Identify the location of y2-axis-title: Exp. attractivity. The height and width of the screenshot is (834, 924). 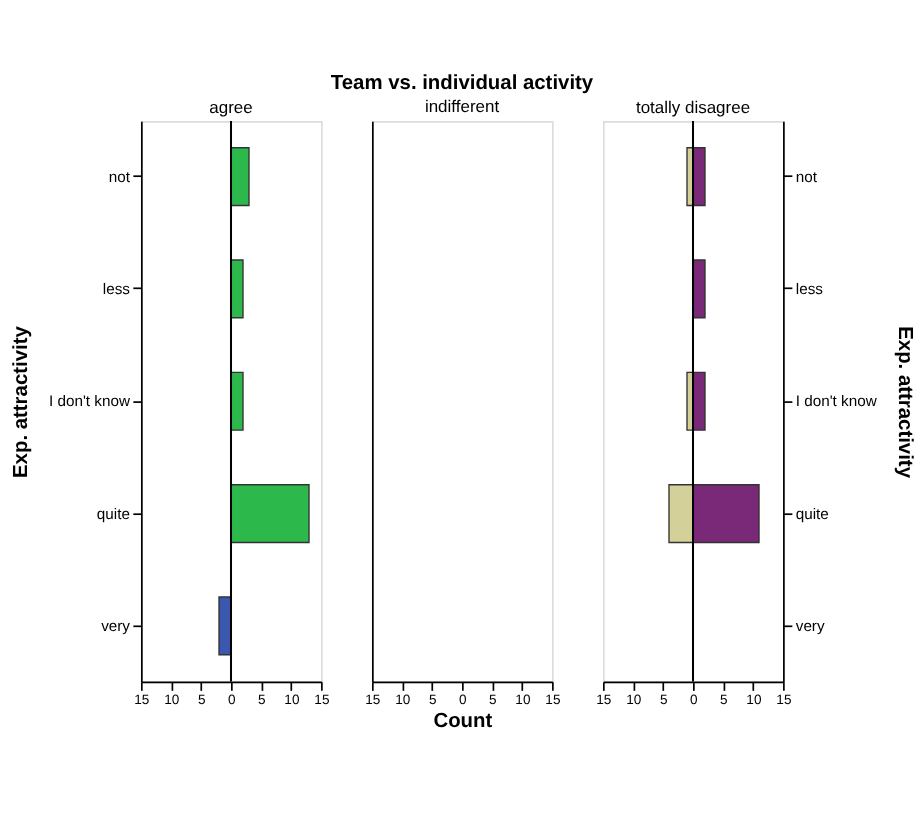
(903, 402).